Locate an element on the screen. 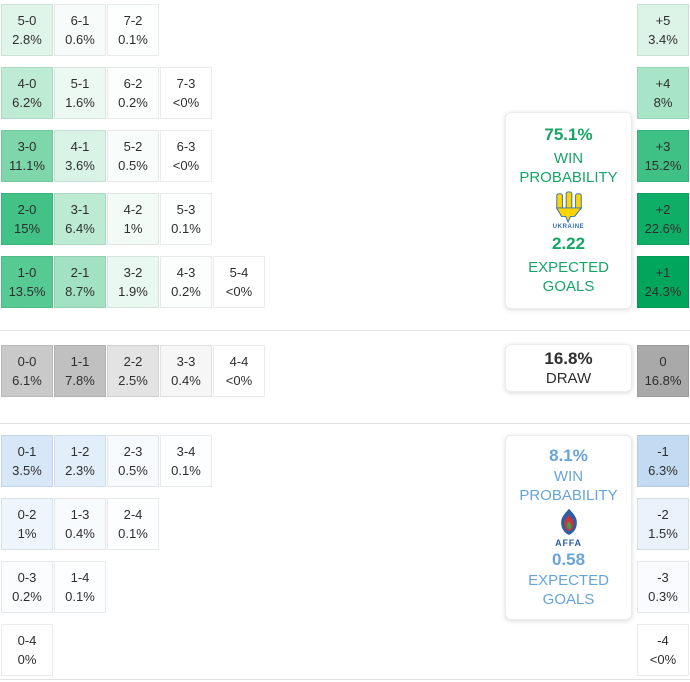 The height and width of the screenshot is (682, 690). margin-cell-+5: +5 3.4% is located at coordinates (663, 30).